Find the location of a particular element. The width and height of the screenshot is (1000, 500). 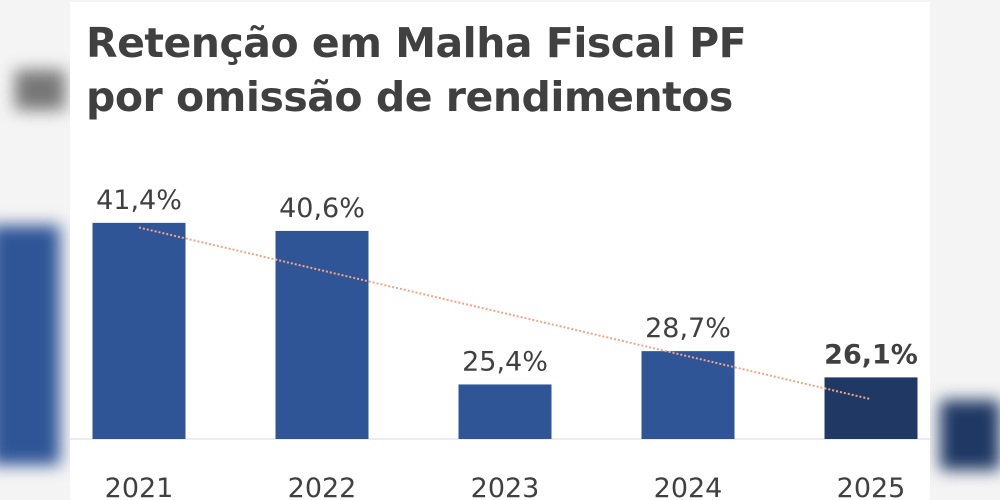

data-label-2022: 40,6% is located at coordinates (322, 208).